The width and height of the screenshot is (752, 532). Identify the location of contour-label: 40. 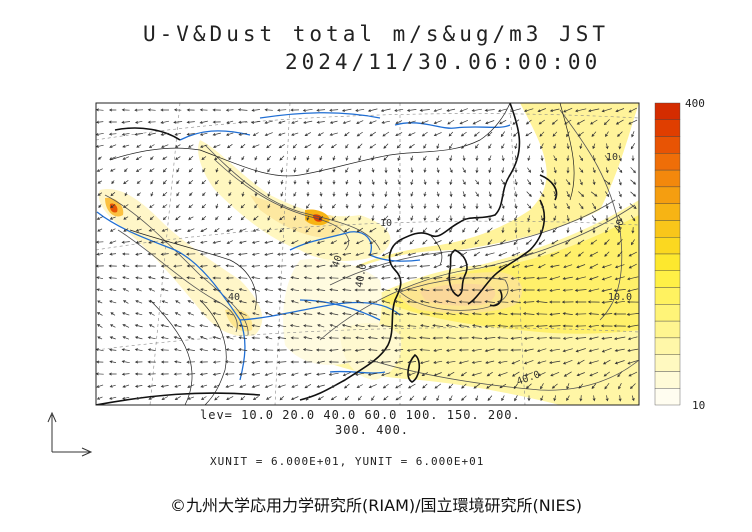
(337, 261).